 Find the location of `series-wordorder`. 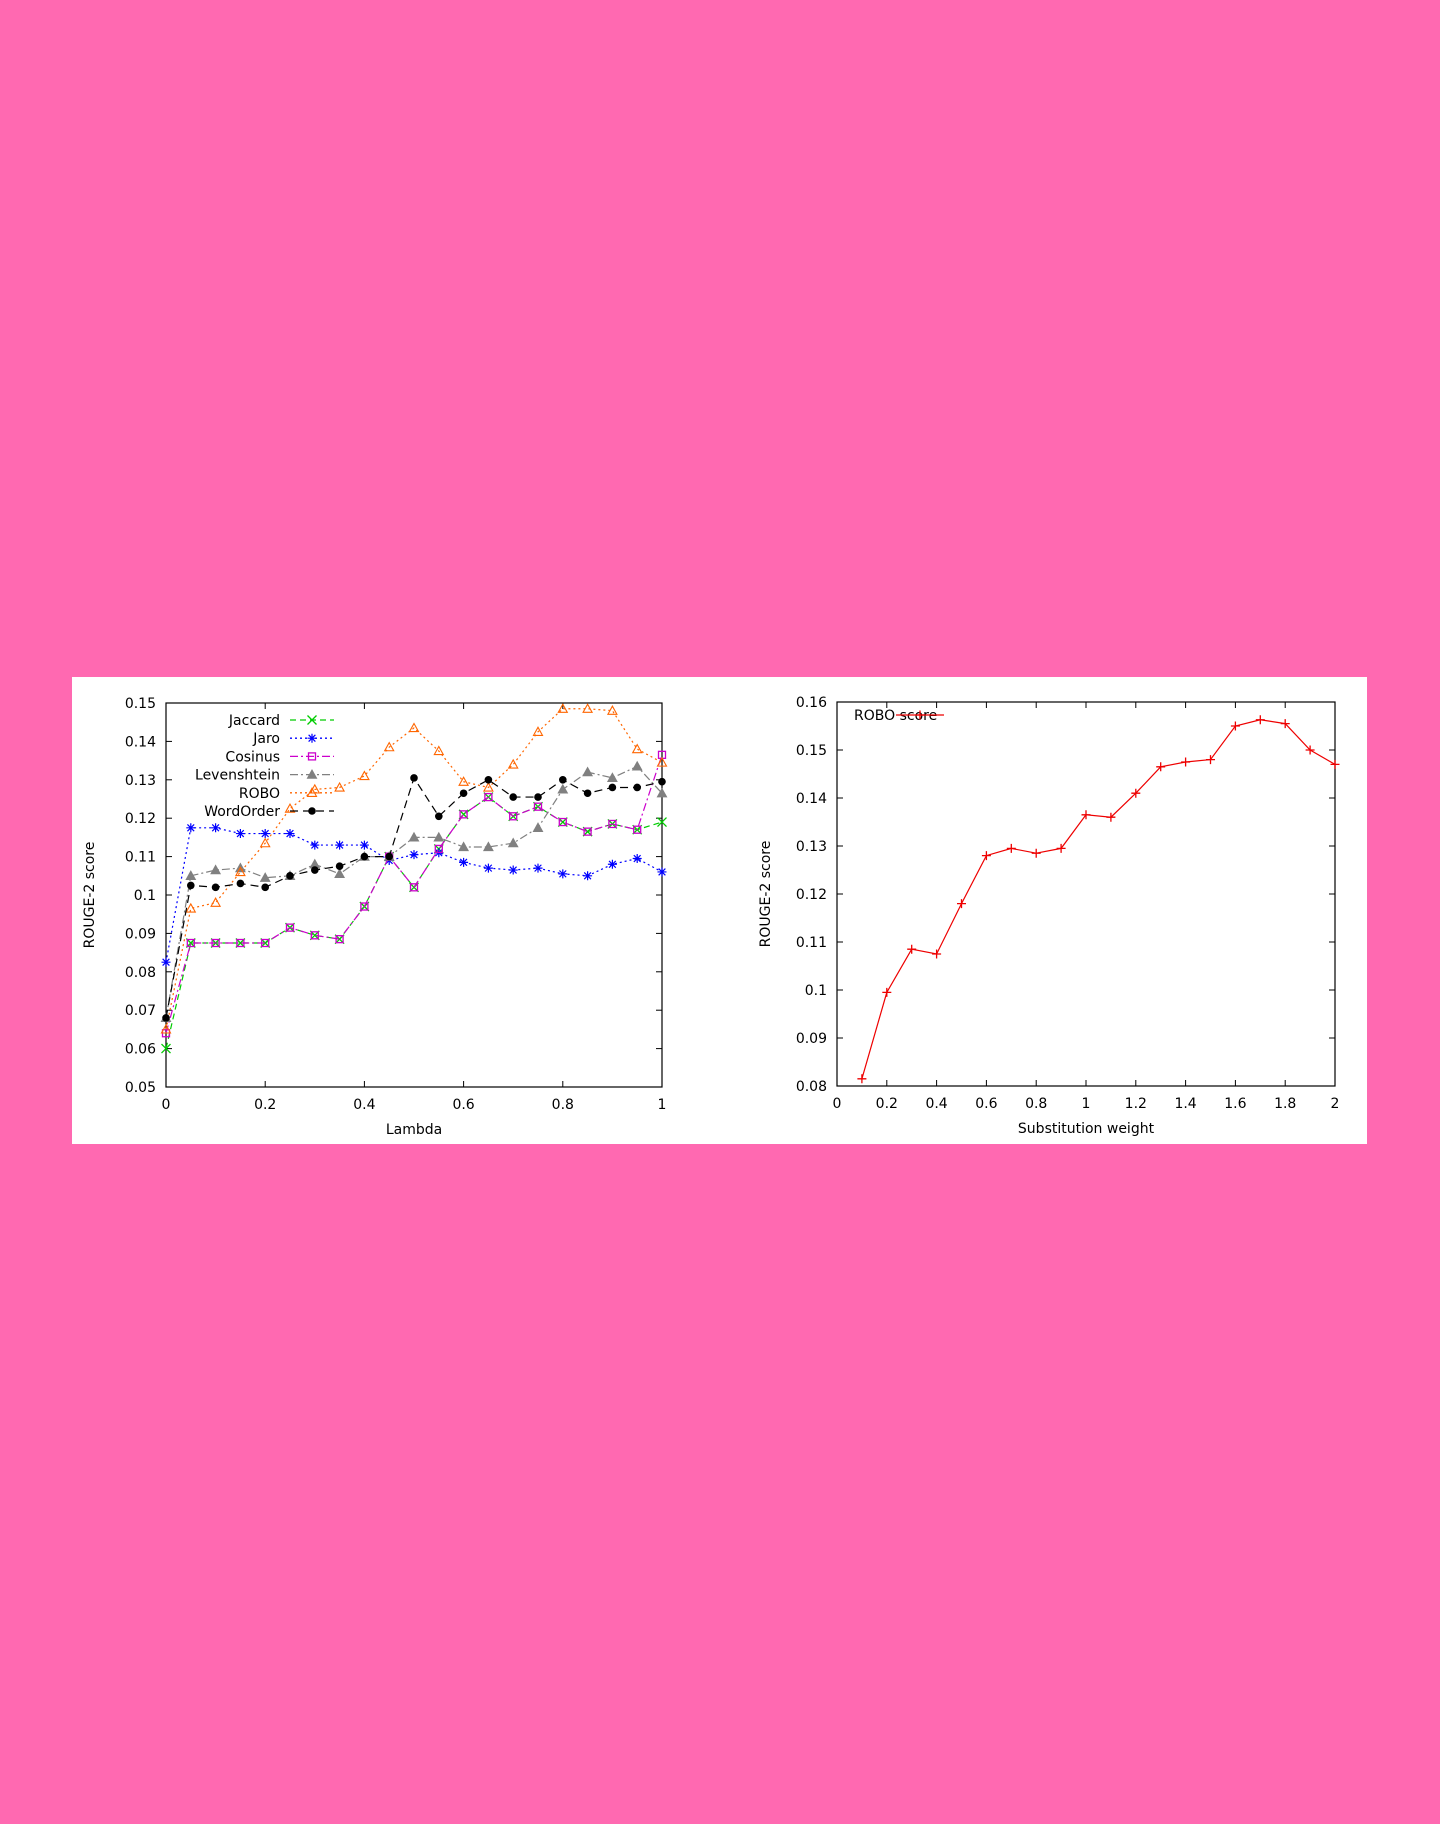

series-wordorder is located at coordinates (414, 898).